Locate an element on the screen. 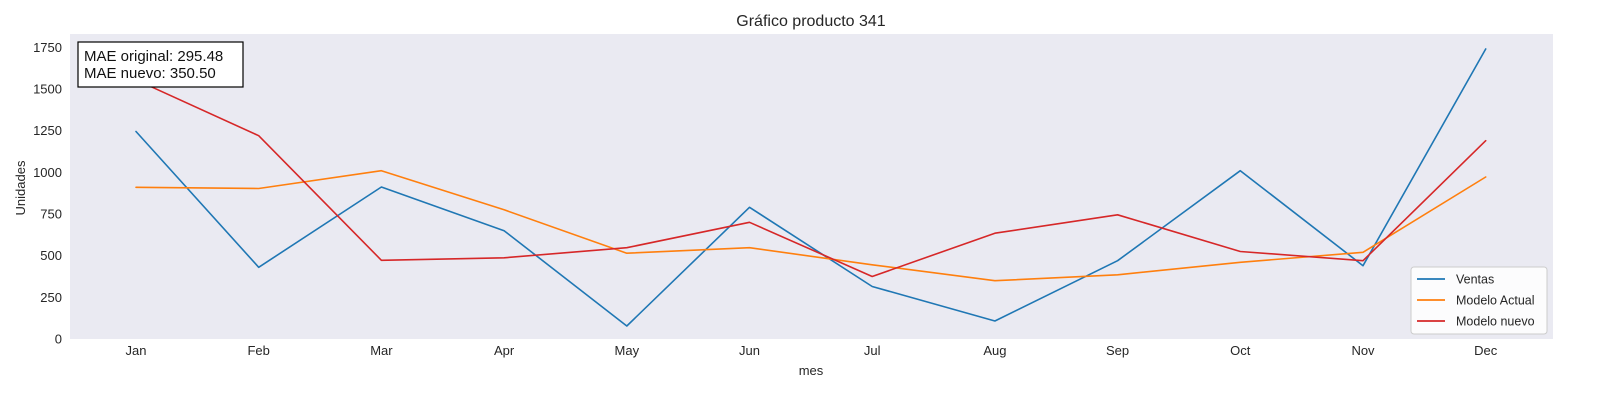 The width and height of the screenshot is (1600, 400). x-tick-label: Aug is located at coordinates (994, 350).